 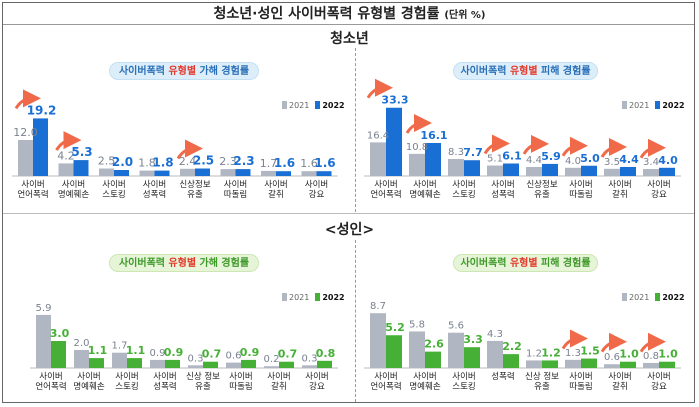 I want to click on value-label-2021: 0.6, so click(x=612, y=357).